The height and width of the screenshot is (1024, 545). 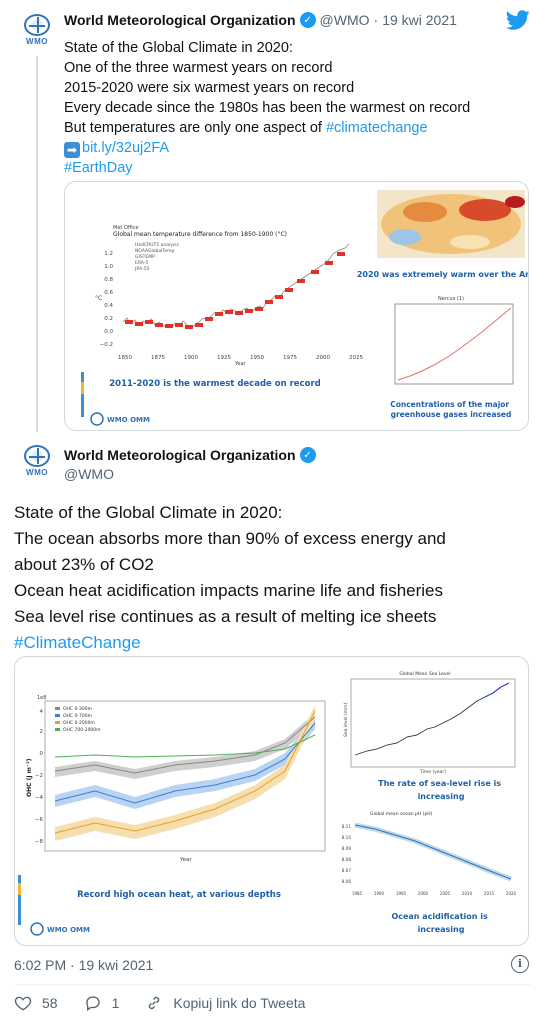 What do you see at coordinates (347, 848) in the screenshot?
I see `y-tick: 8.09` at bounding box center [347, 848].